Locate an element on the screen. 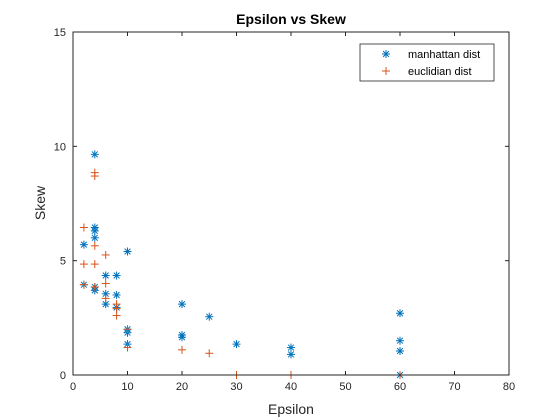  y-tick-label: 10 is located at coordinates (60, 147).